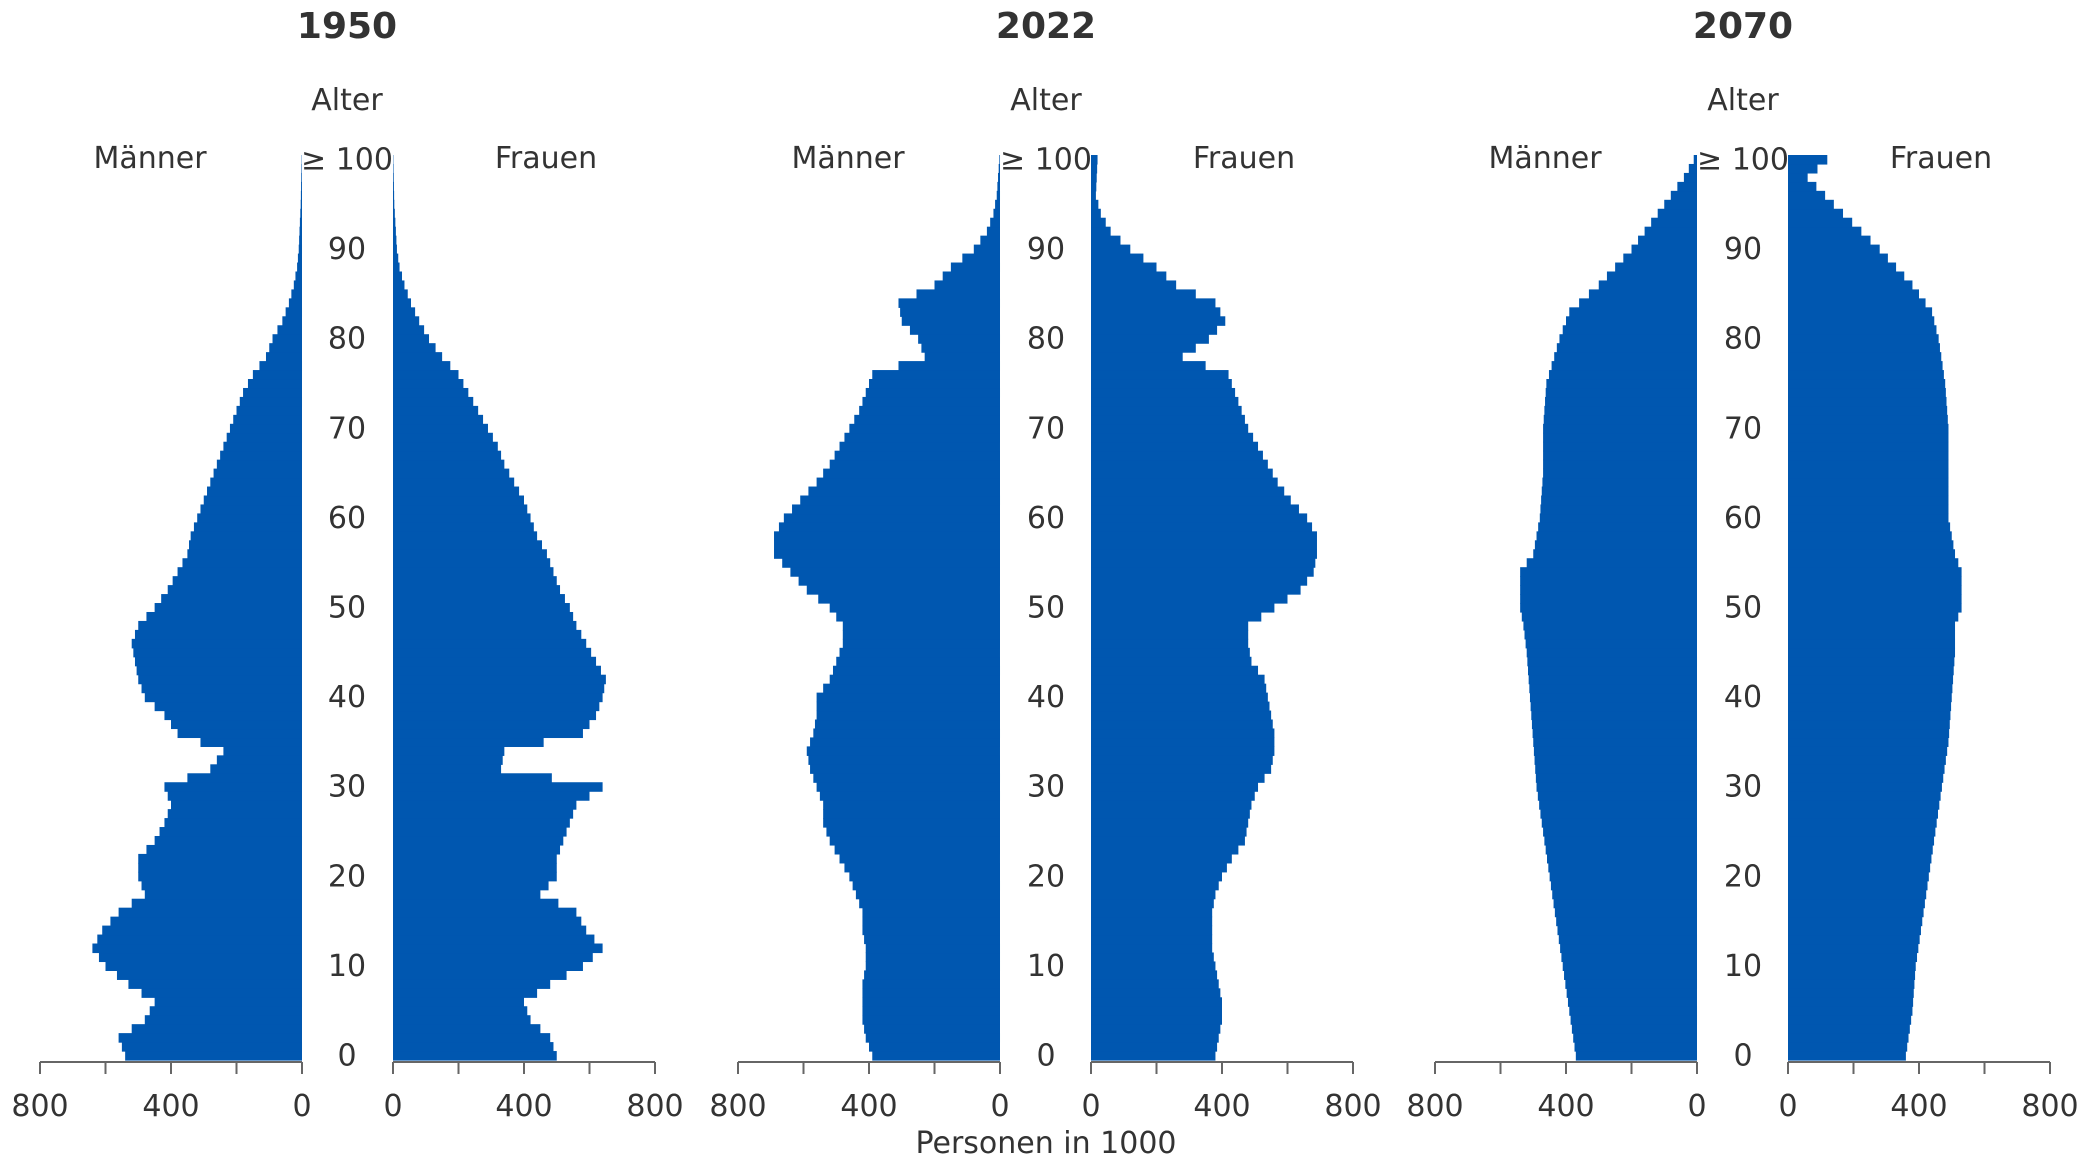 The width and height of the screenshot is (2085, 1159). I want to click on age-tick-label: 0, so click(1045, 1056).